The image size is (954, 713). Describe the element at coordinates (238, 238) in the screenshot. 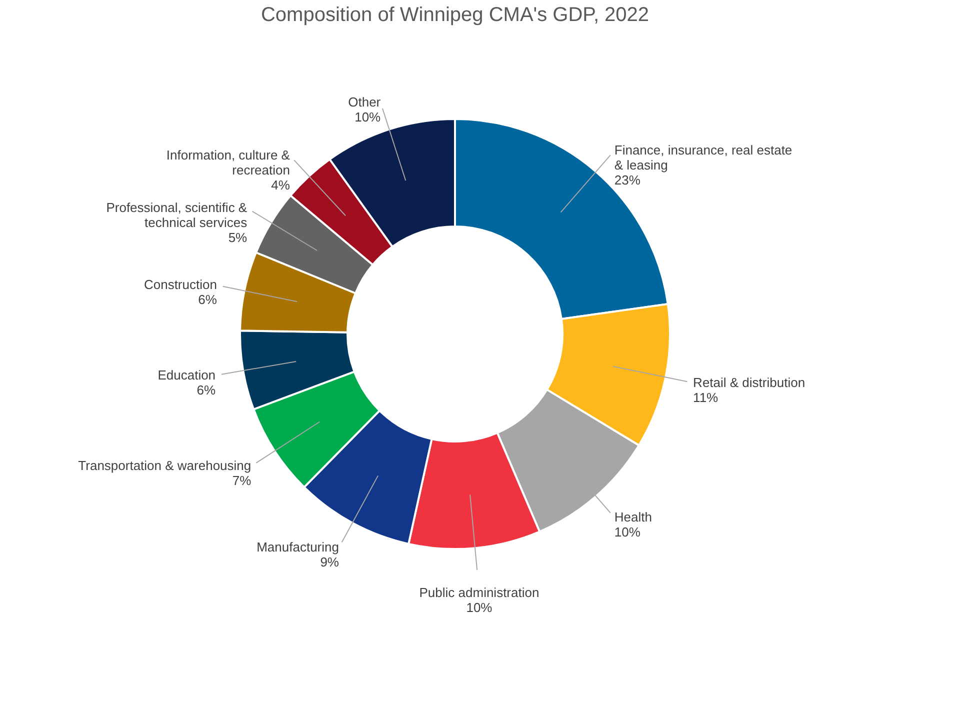

I see `data-label: 5%` at that location.